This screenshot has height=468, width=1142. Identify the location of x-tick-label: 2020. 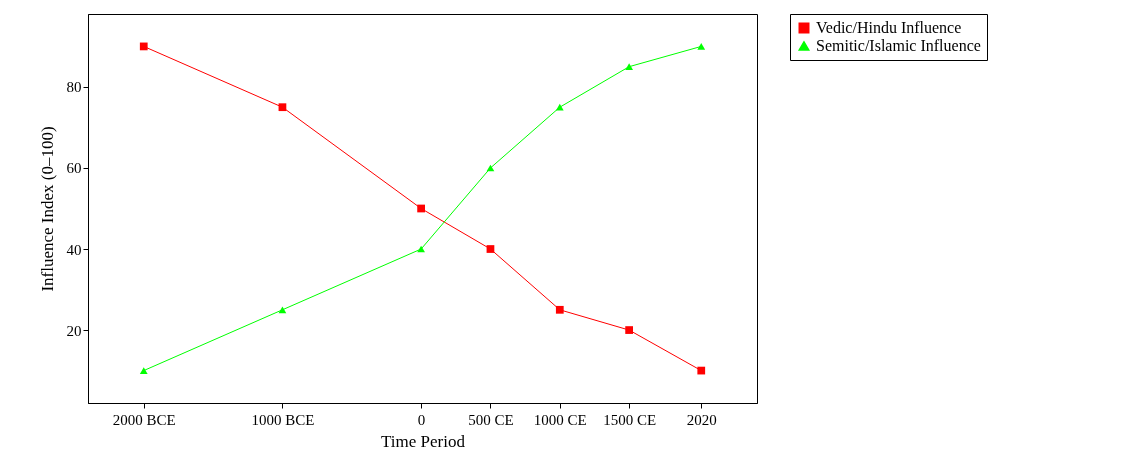
(701, 419).